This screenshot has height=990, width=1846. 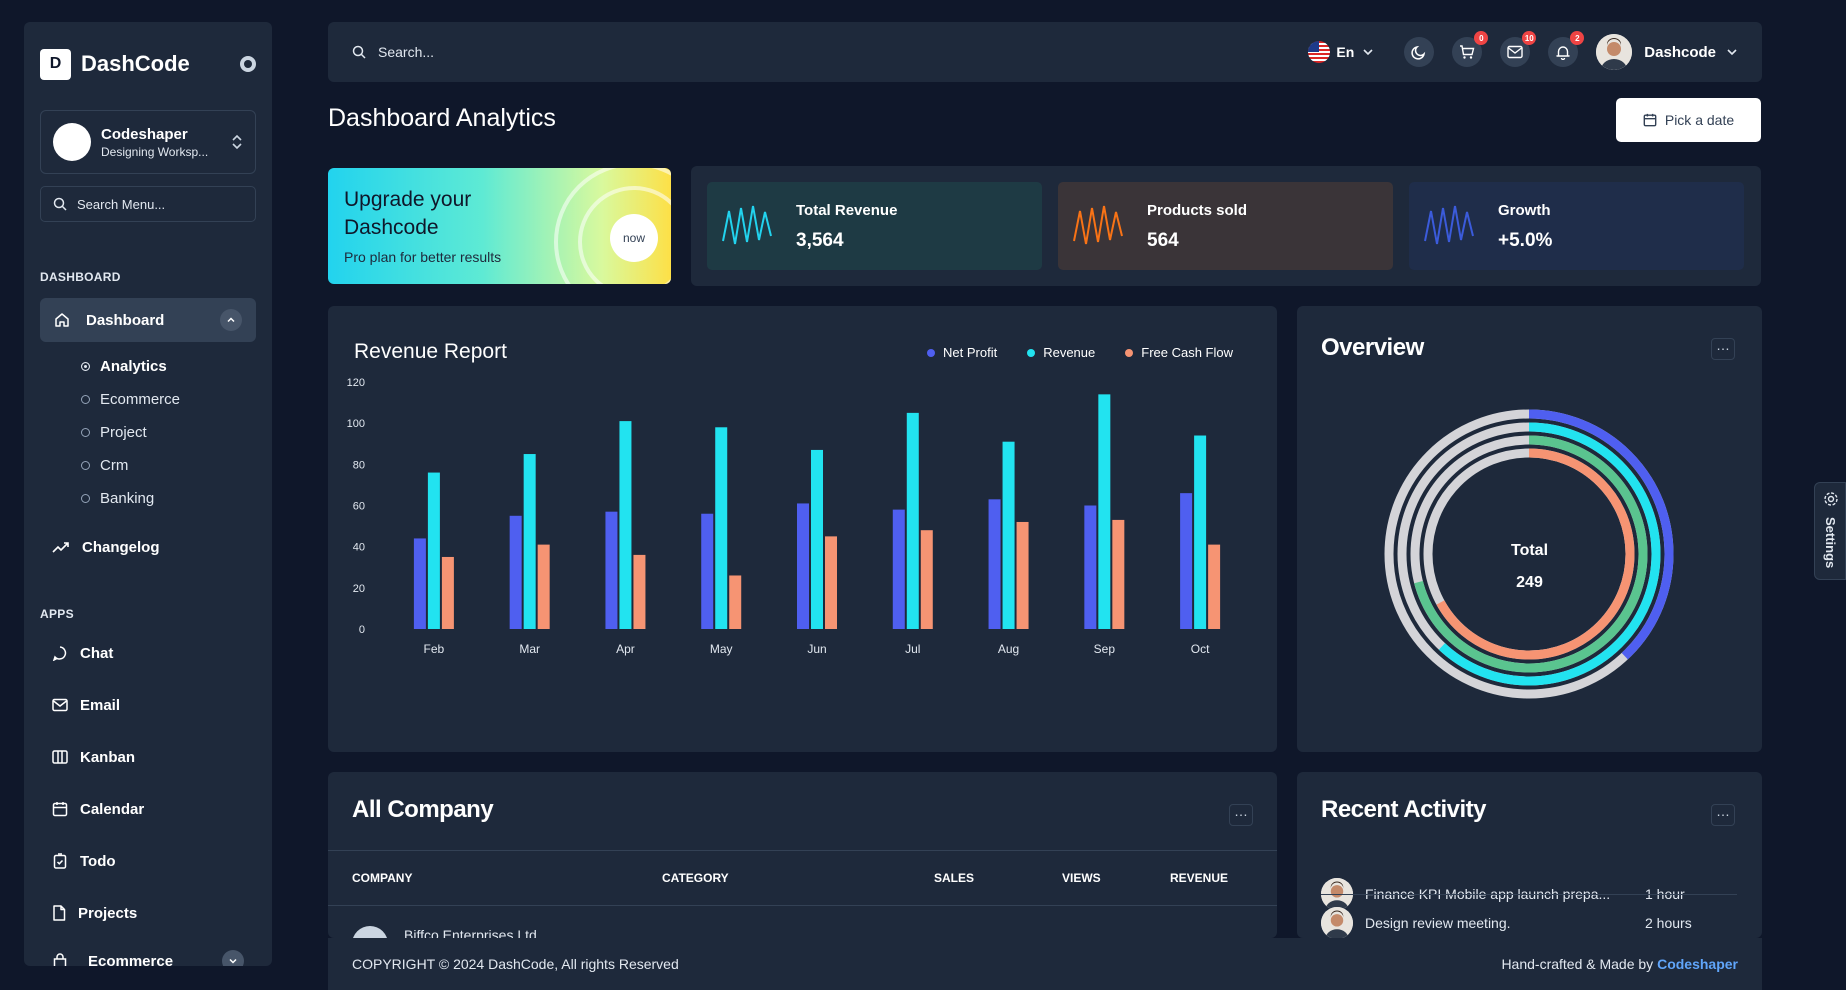 I want to click on y-tick-label: 60, so click(x=359, y=507).